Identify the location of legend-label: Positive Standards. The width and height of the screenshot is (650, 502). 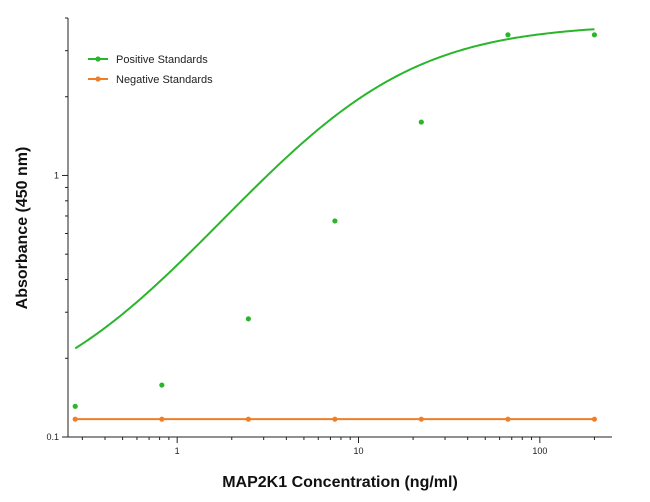
(162, 60).